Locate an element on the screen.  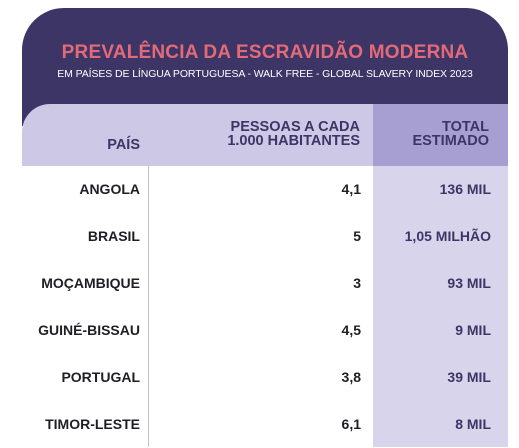
cell-pais: ANGOLA is located at coordinates (109, 189).